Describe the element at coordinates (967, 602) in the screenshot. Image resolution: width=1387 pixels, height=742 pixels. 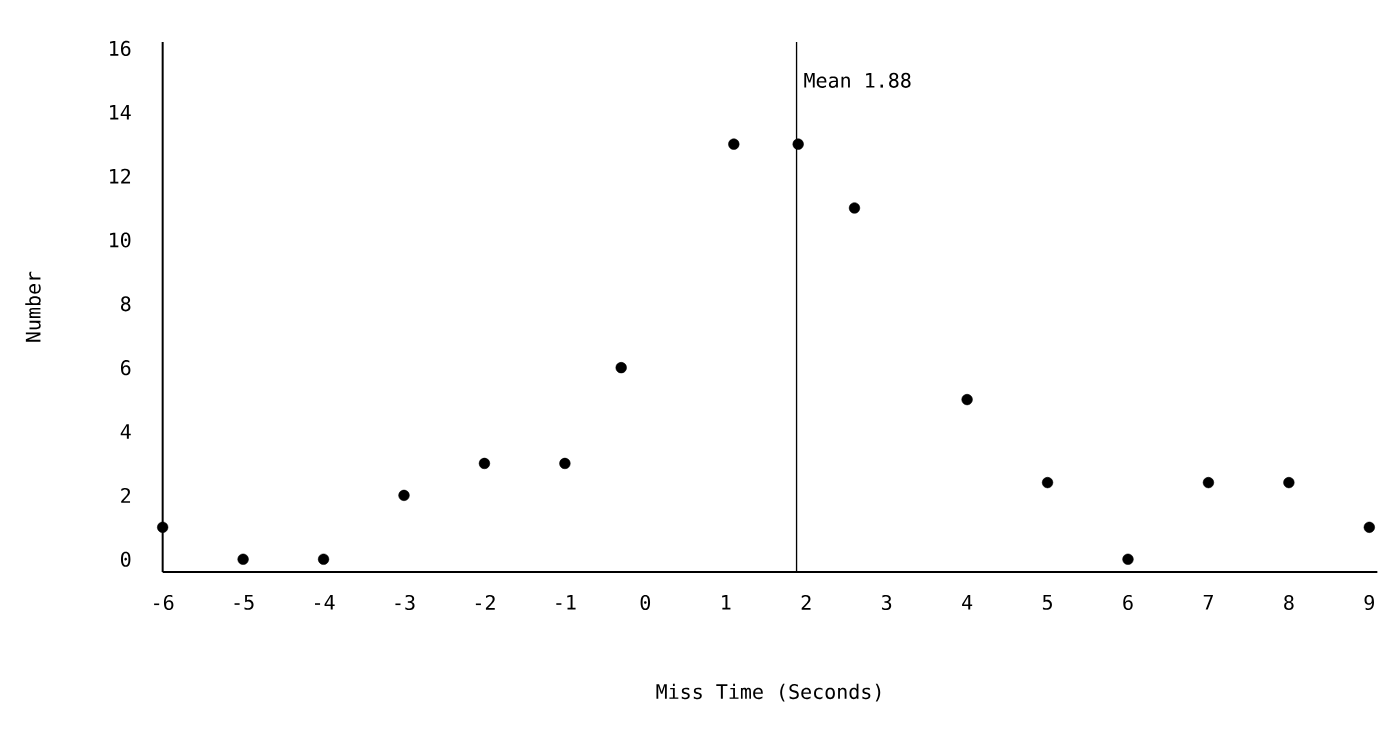
I see `x-tick-label: 4` at that location.